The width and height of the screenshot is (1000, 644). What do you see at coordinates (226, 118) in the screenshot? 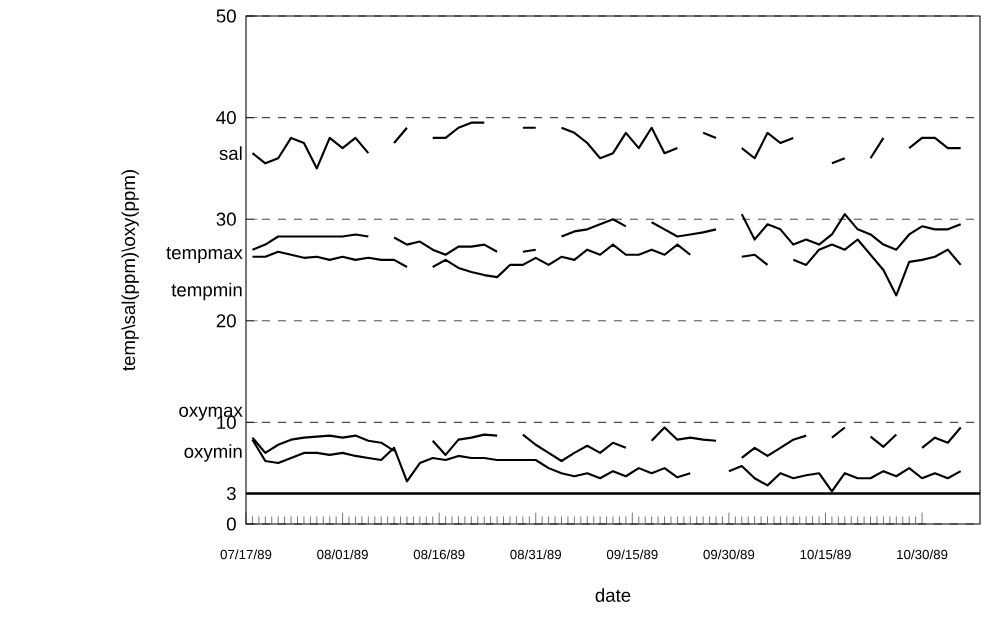
I see `y-tick-label: 40` at bounding box center [226, 118].